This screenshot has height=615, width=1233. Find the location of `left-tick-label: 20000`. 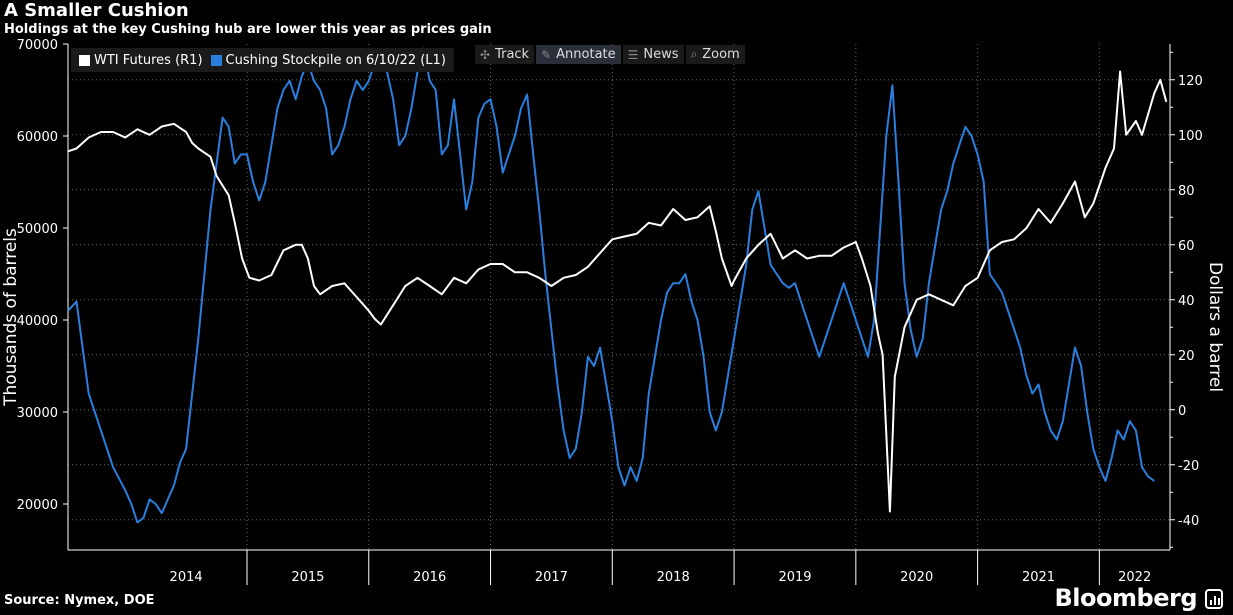

left-tick-label: 20000 is located at coordinates (37, 505).